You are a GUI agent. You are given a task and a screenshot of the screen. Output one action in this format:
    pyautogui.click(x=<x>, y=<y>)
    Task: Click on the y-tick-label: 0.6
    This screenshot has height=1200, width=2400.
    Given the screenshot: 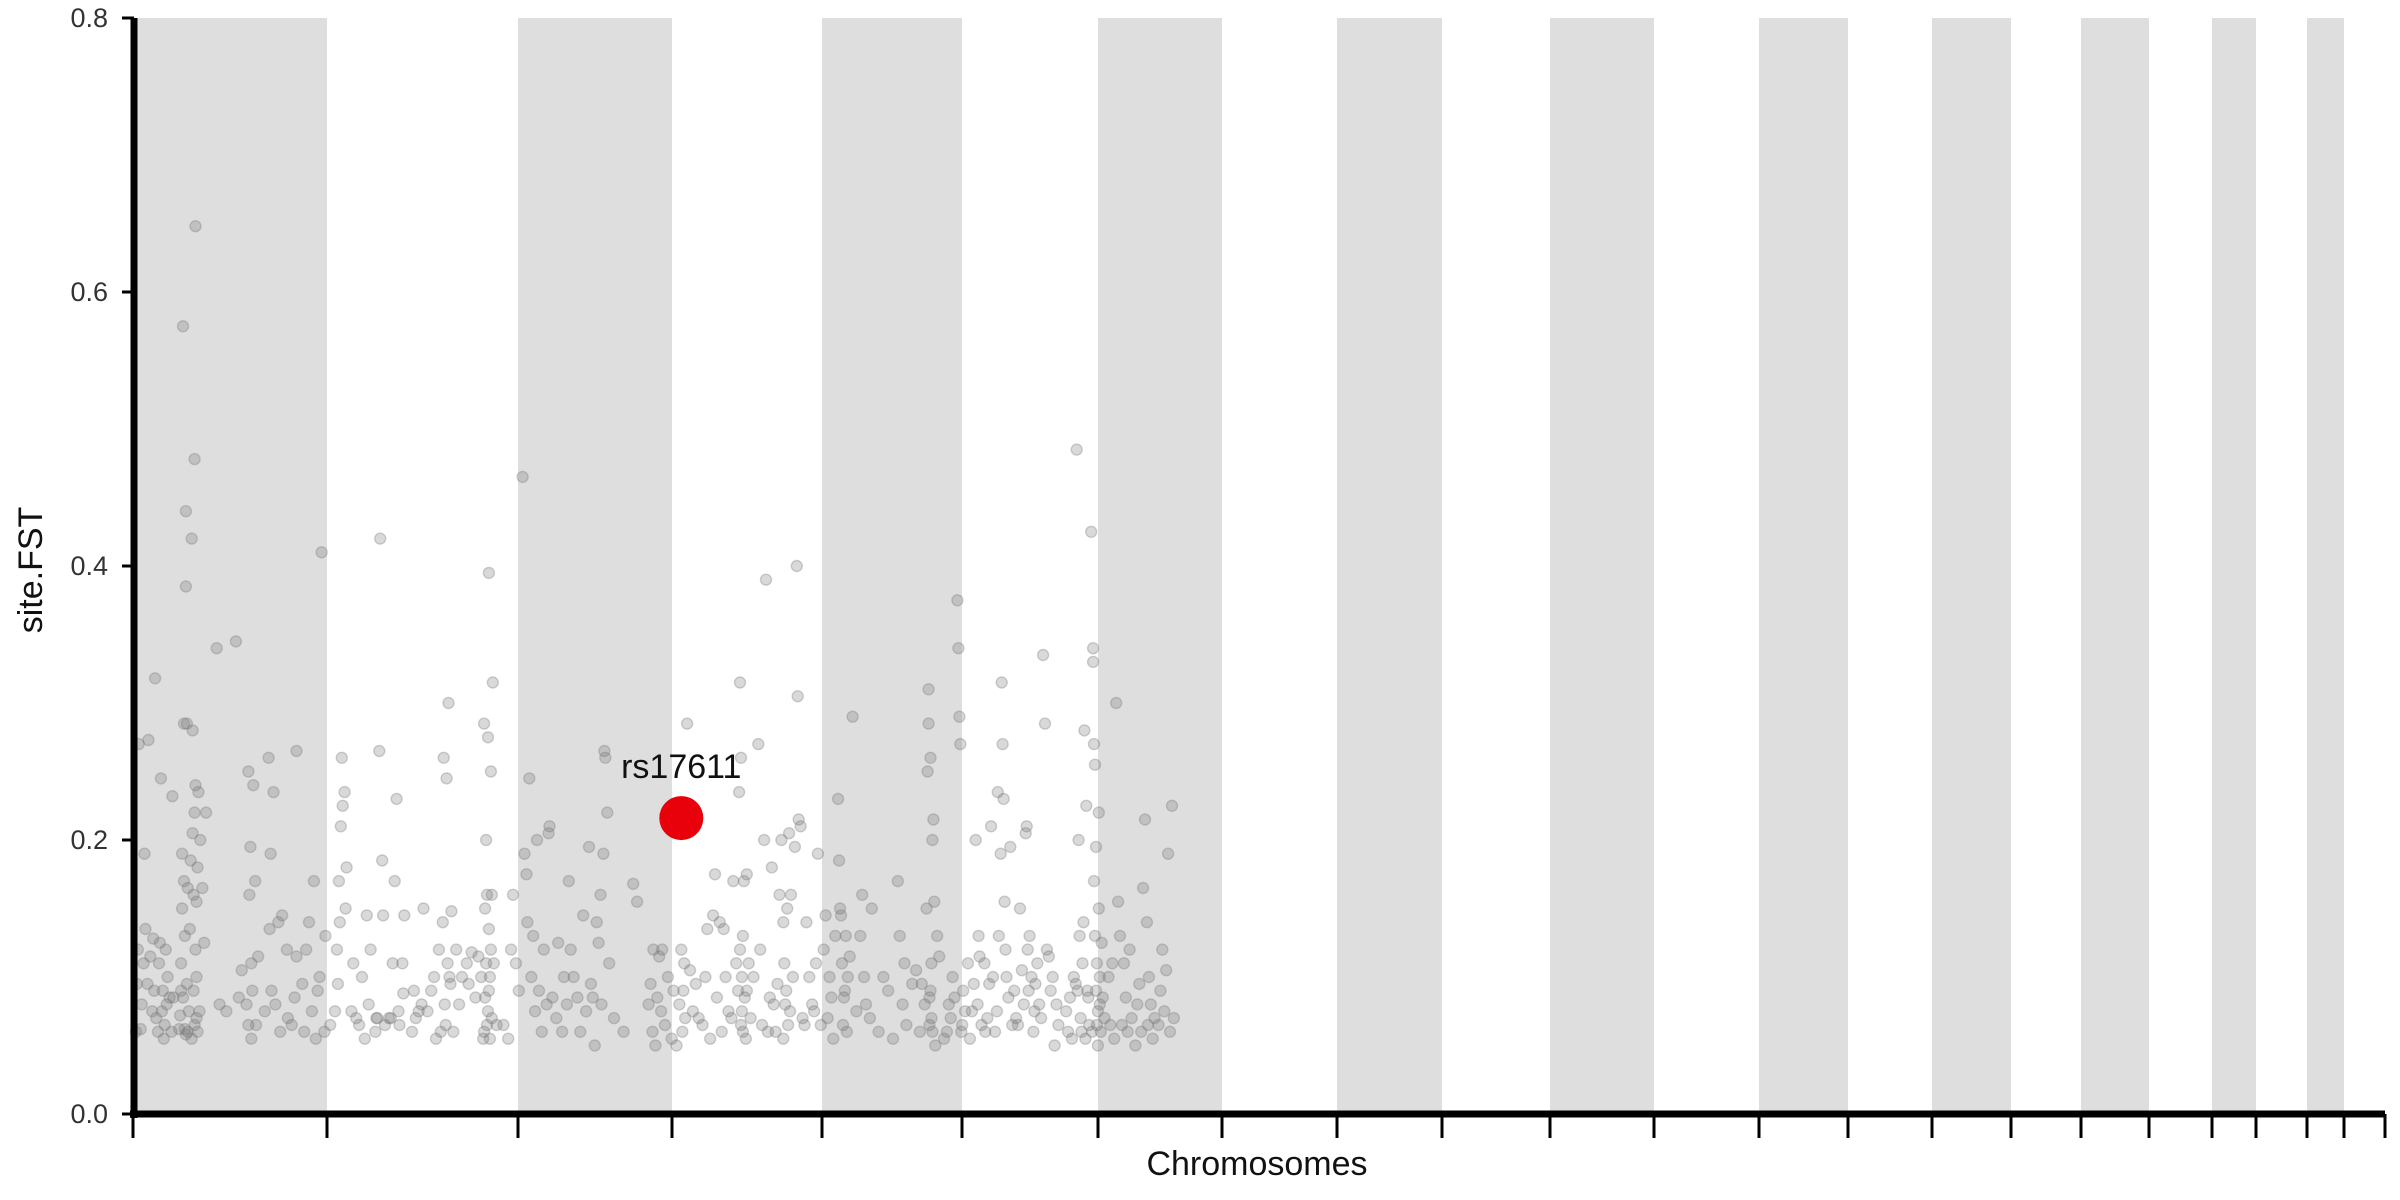 What is the action you would take?
    pyautogui.click(x=89, y=292)
    